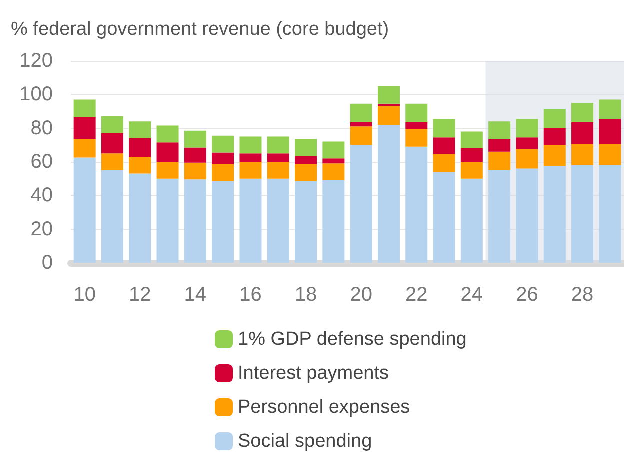 This screenshot has width=624, height=461. I want to click on y-tick-label: 60, so click(41, 162).